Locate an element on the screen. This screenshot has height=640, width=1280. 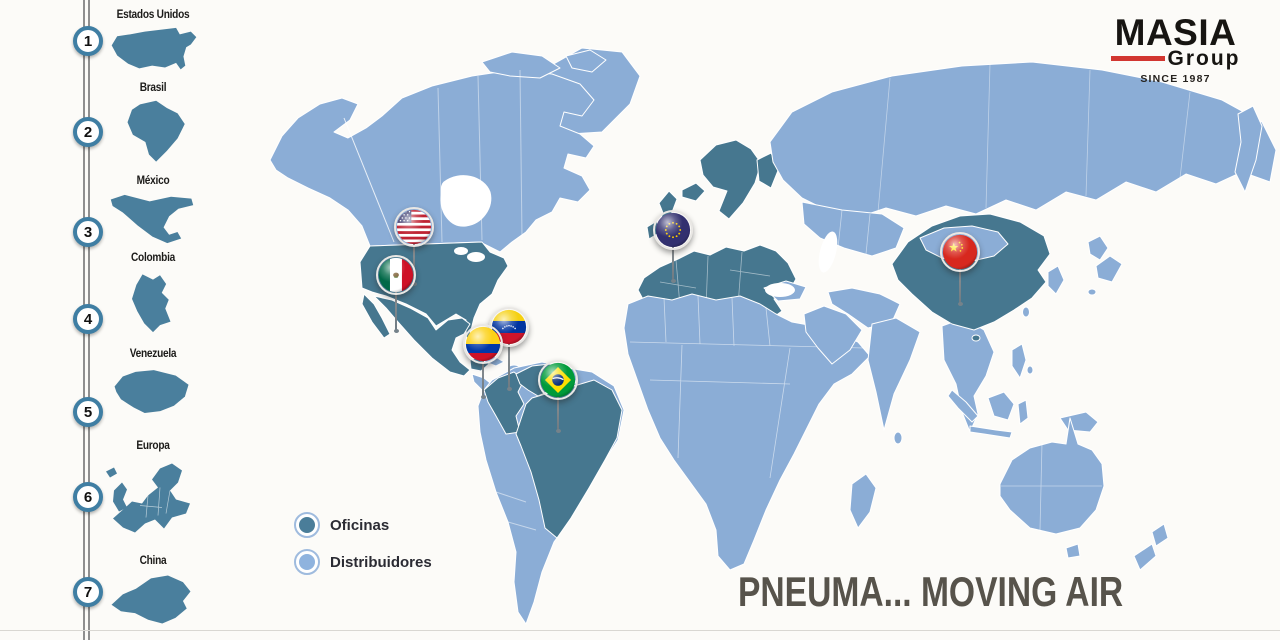
list-number-1: 1 is located at coordinates (88, 41).